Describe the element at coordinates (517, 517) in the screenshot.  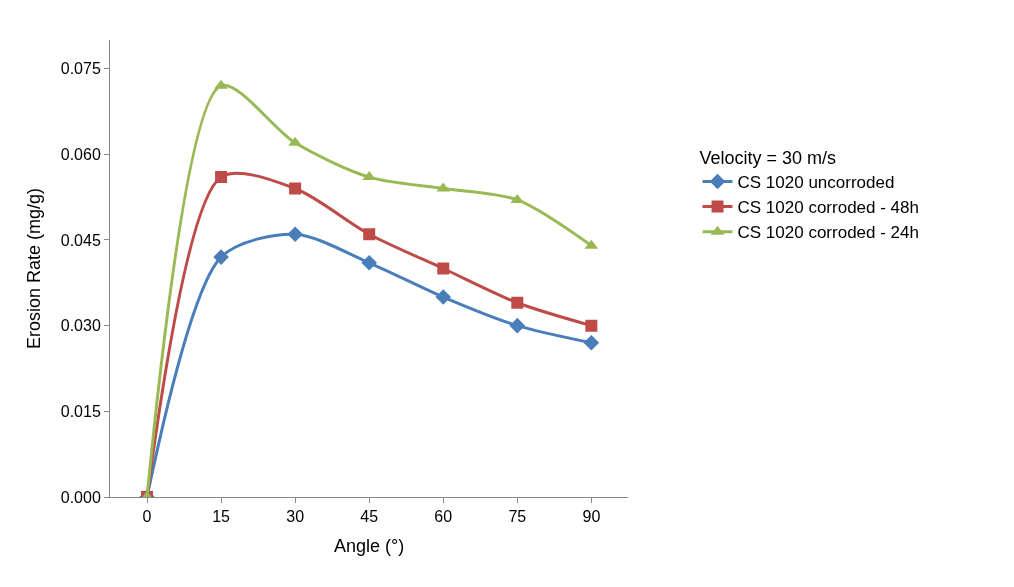
I see `x-tick-label: 75` at that location.